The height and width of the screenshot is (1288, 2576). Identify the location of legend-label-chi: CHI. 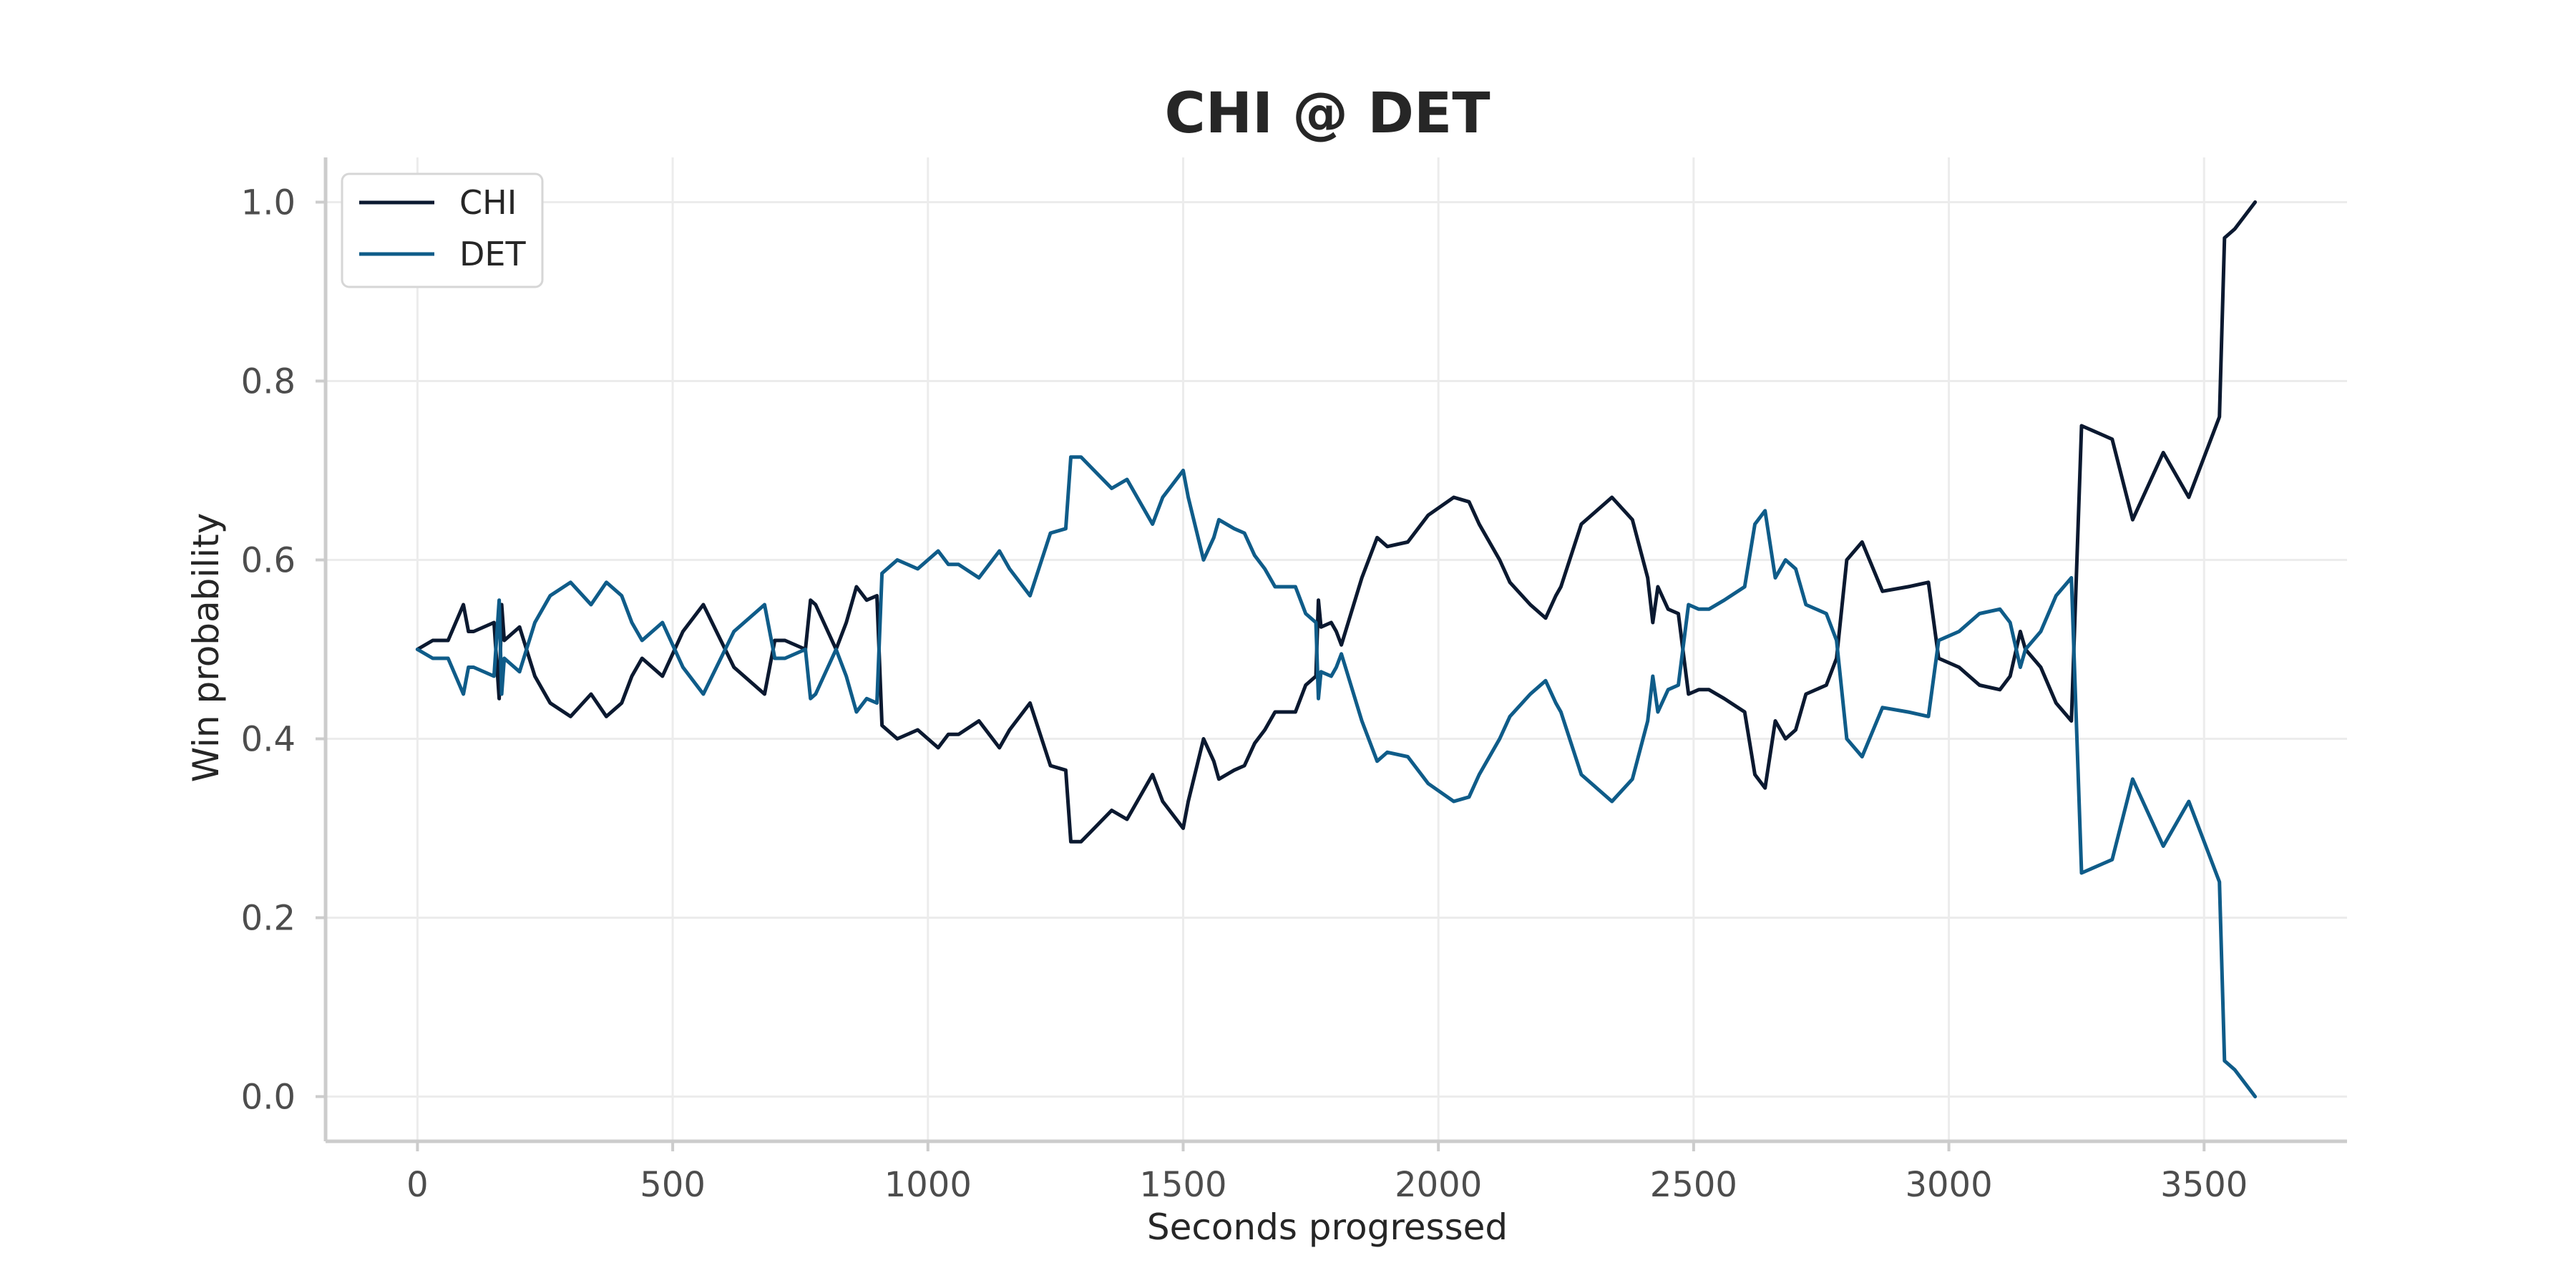
(488, 202).